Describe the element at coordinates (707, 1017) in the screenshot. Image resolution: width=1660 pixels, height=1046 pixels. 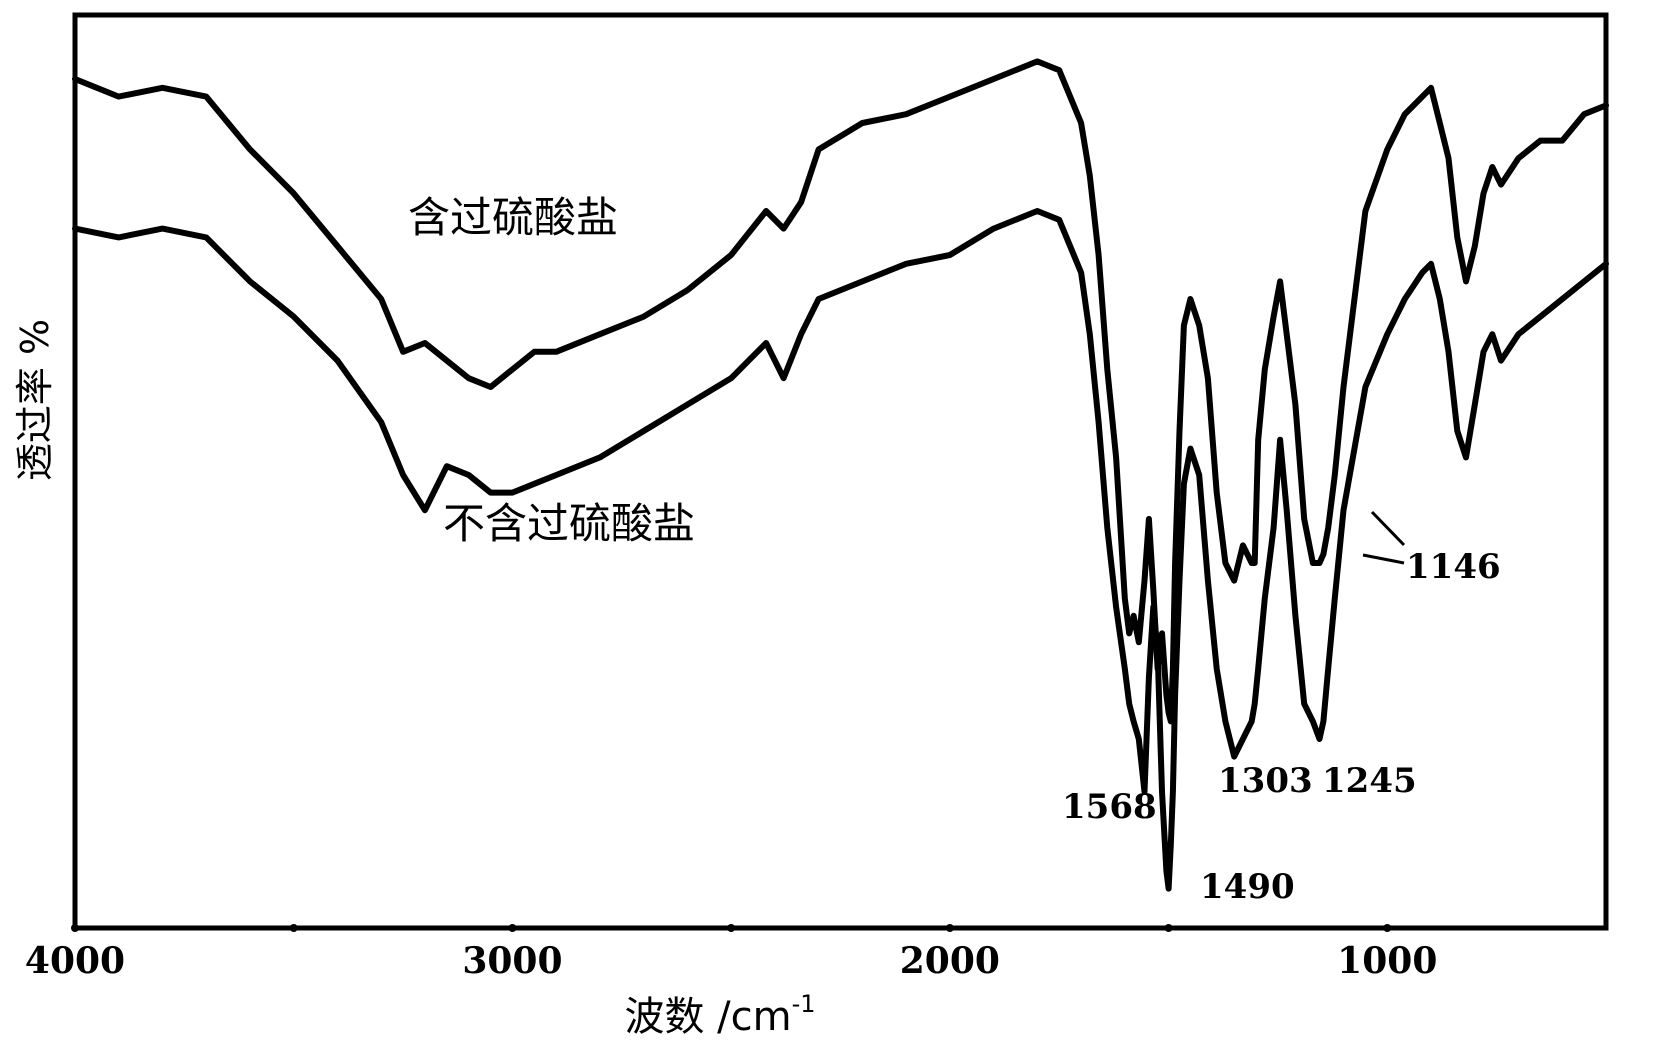
I see `x-axis-label-text: 波数 /cm` at that location.